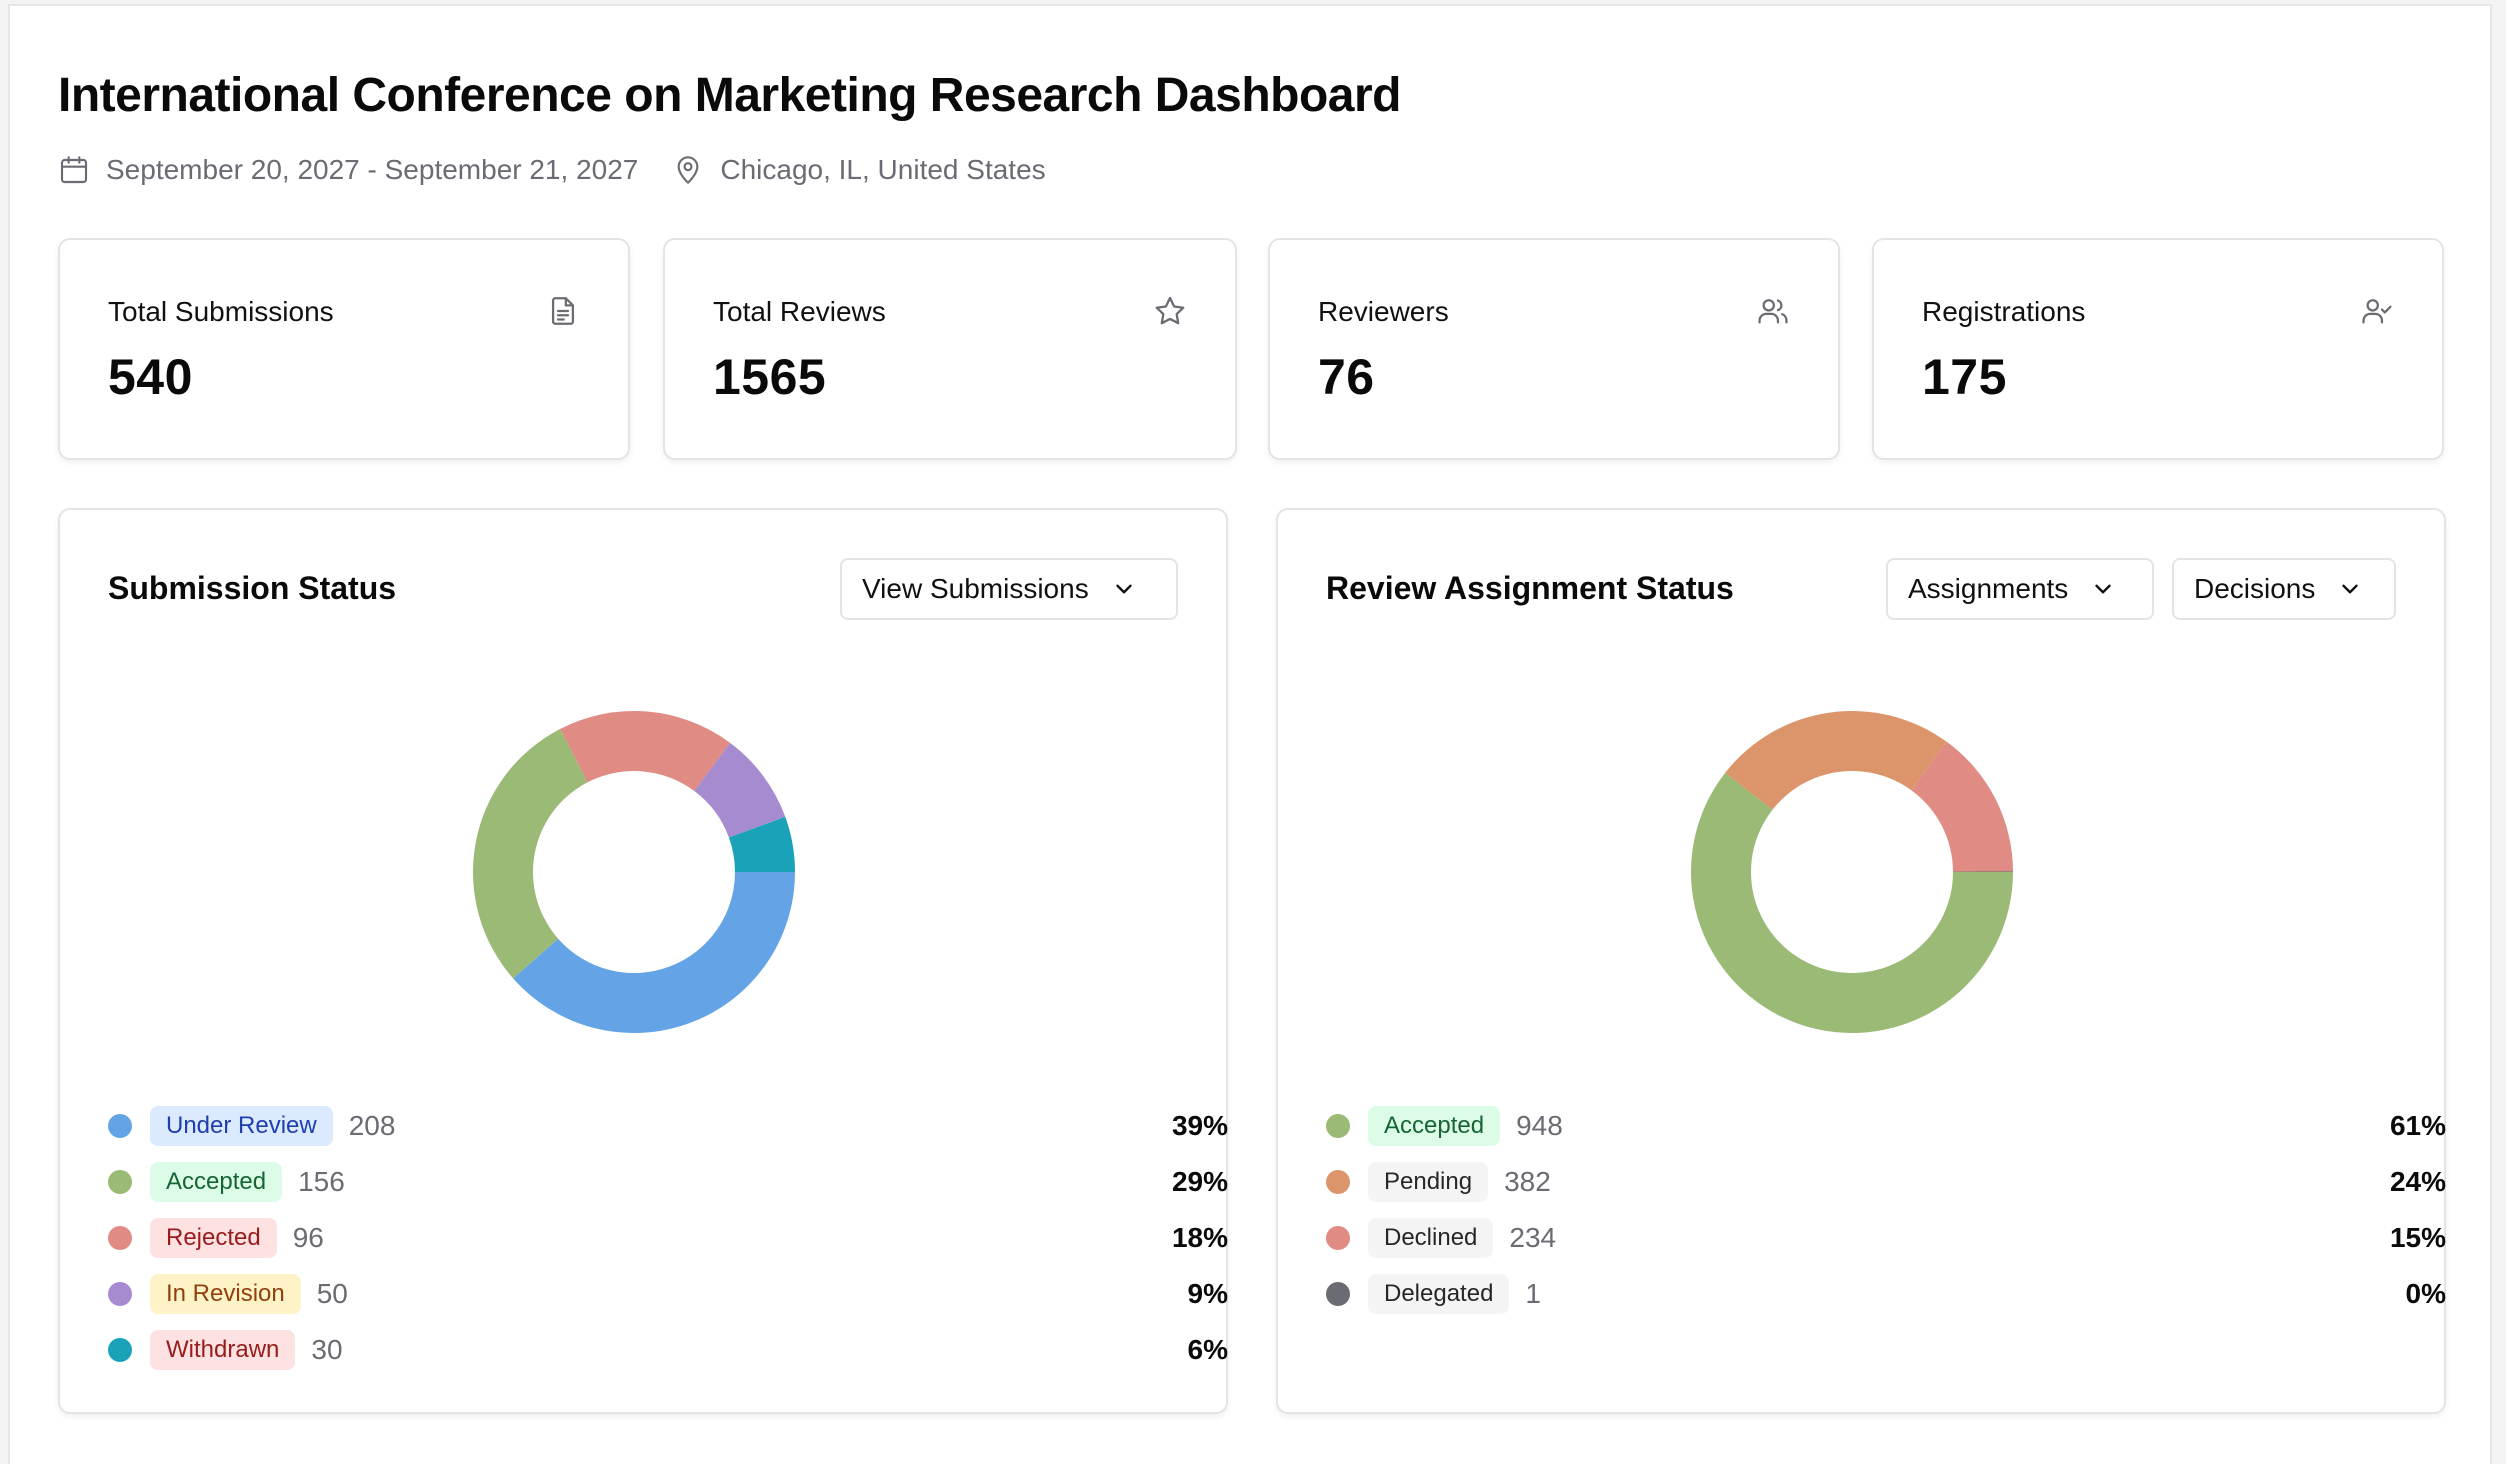 The width and height of the screenshot is (2506, 1464). What do you see at coordinates (1886, 1294) in the screenshot?
I see `legend-row-delegated: Delegated 1 0%` at bounding box center [1886, 1294].